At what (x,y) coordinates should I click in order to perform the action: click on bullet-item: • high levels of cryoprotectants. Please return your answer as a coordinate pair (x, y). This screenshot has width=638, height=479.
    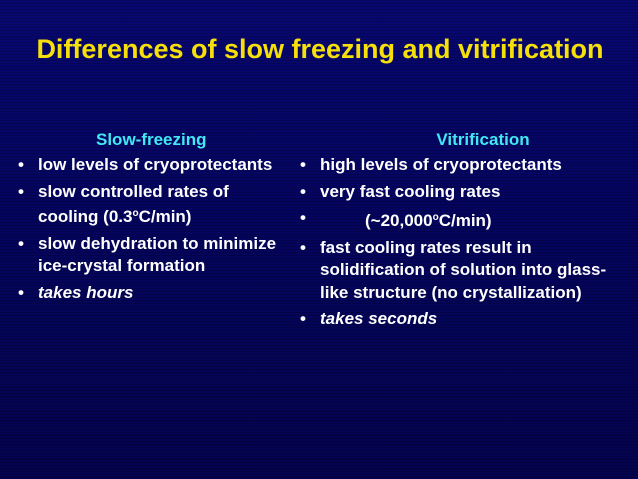
    Looking at the image, I should click on (459, 165).